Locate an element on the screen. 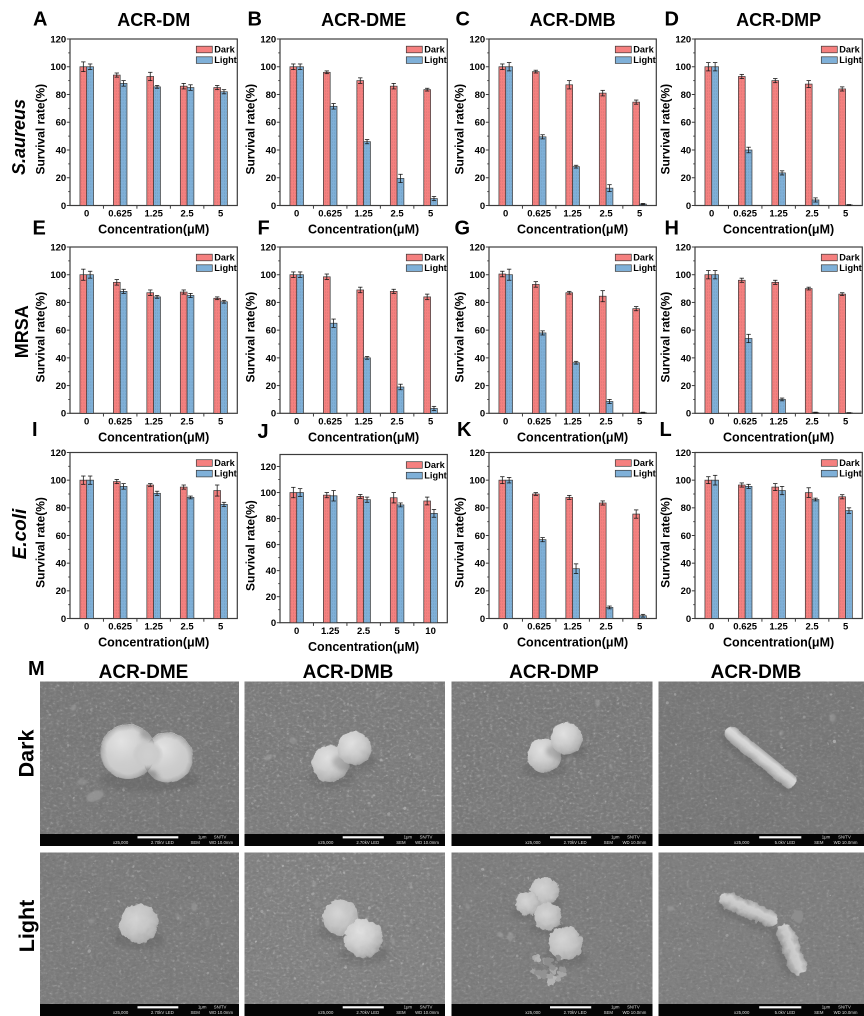  svg-text: E.coli is located at coordinates (20, 533).